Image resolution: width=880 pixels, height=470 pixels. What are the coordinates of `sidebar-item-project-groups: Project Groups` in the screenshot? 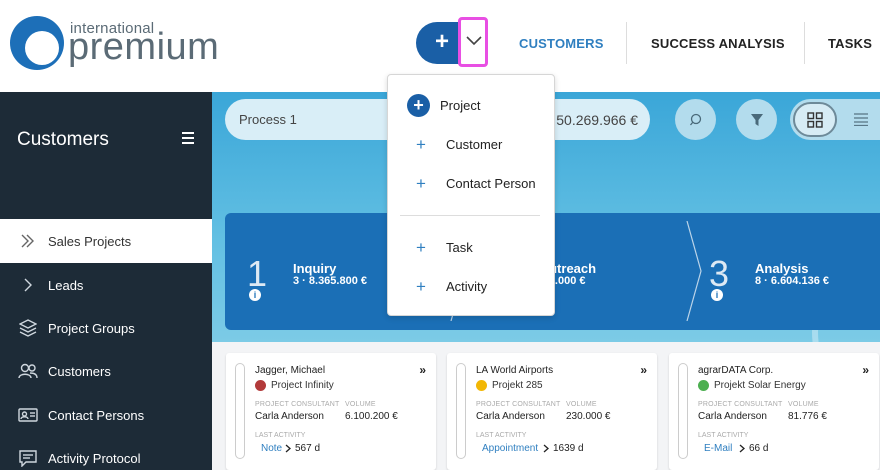 It's located at (106, 328).